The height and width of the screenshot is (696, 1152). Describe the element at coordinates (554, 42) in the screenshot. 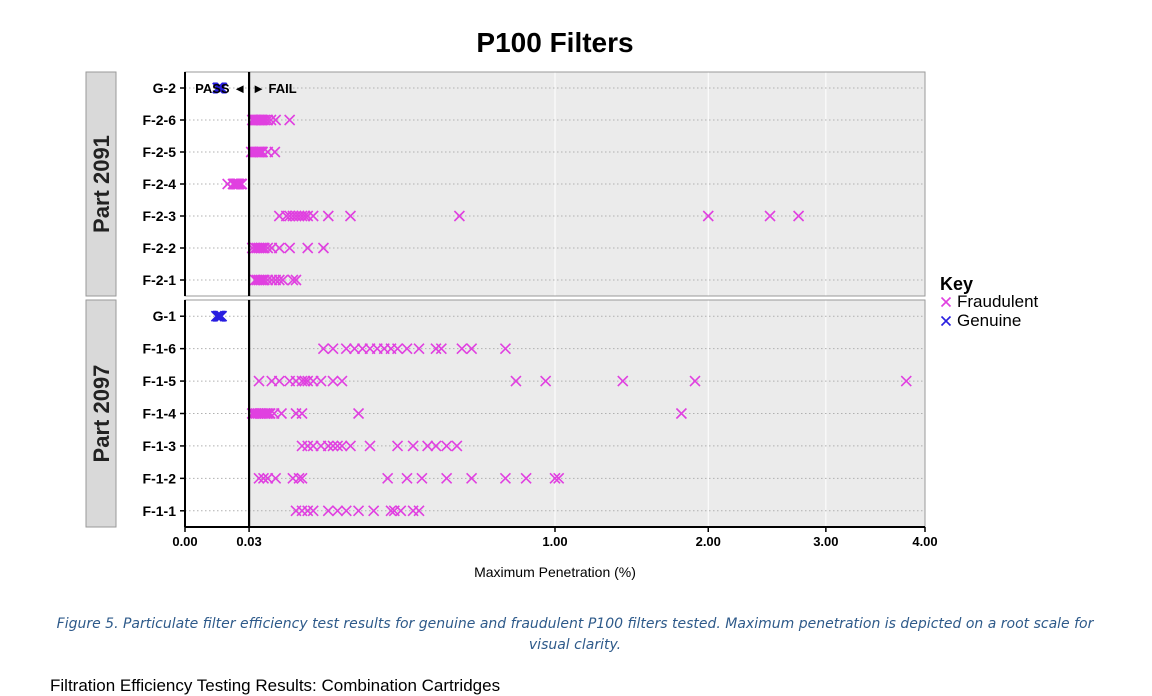

I see `chart-title: P100 Filters` at that location.